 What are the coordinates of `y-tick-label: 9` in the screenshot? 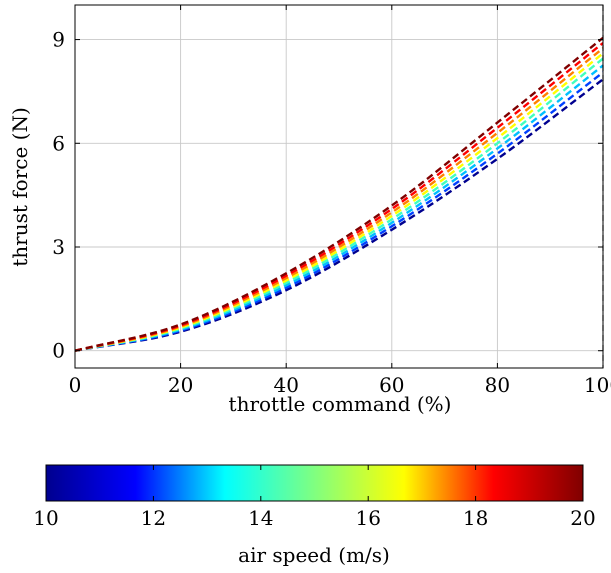 It's located at (58, 40).